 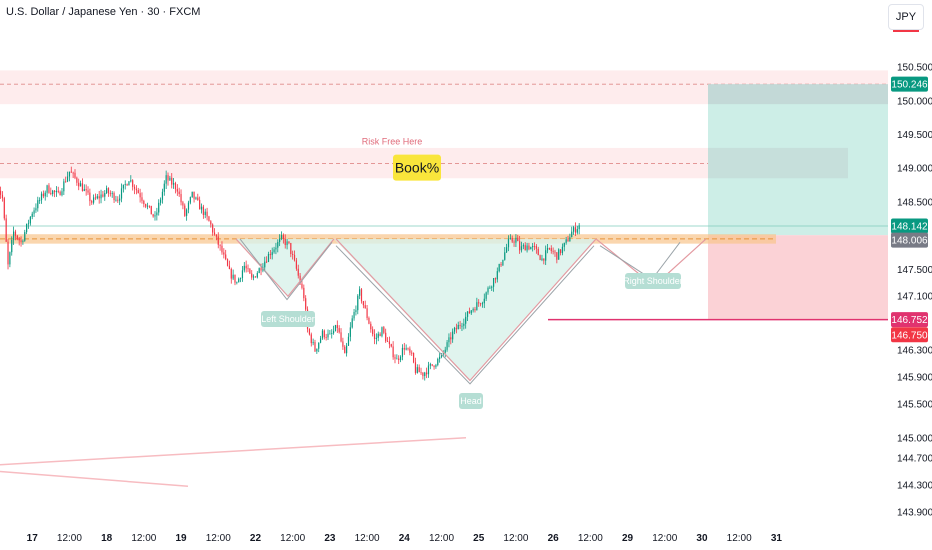 What do you see at coordinates (909, 335) in the screenshot?
I see `tag-stop-b-bg` at bounding box center [909, 335].